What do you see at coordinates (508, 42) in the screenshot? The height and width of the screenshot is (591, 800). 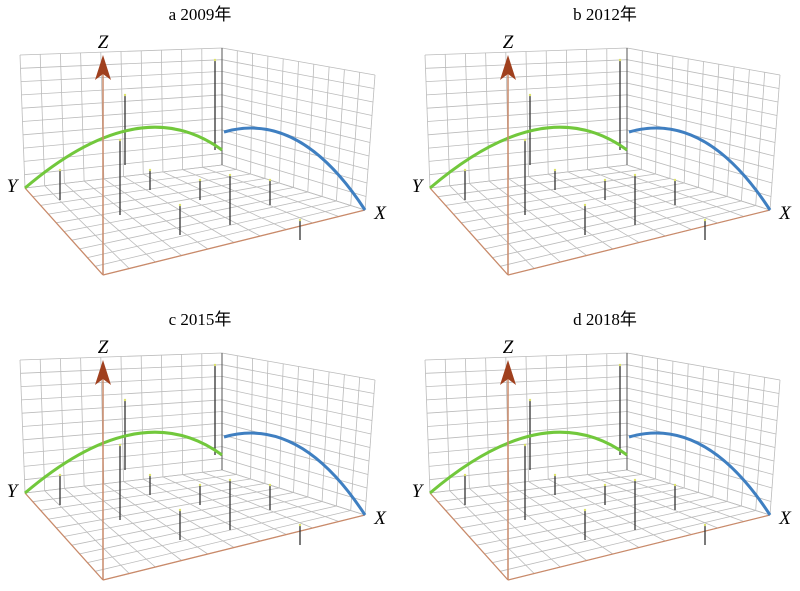 I see `z-label: Z` at bounding box center [508, 42].